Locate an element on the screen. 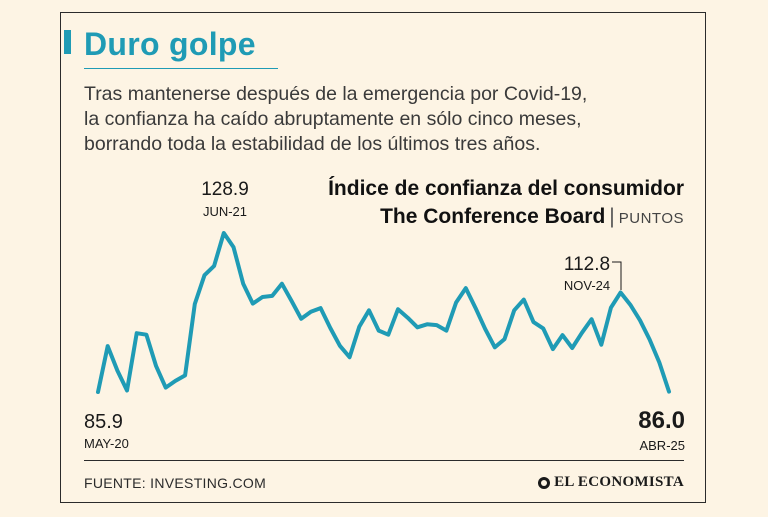 The width and height of the screenshot is (768, 517). title-accent-bar is located at coordinates (67, 42).